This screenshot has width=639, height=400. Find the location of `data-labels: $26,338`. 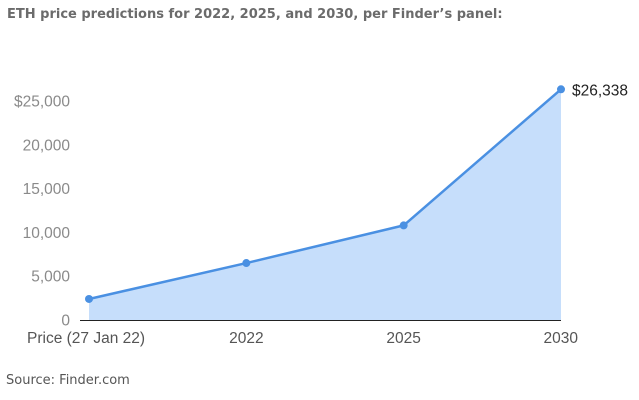

data-labels: $26,338 is located at coordinates (600, 90).